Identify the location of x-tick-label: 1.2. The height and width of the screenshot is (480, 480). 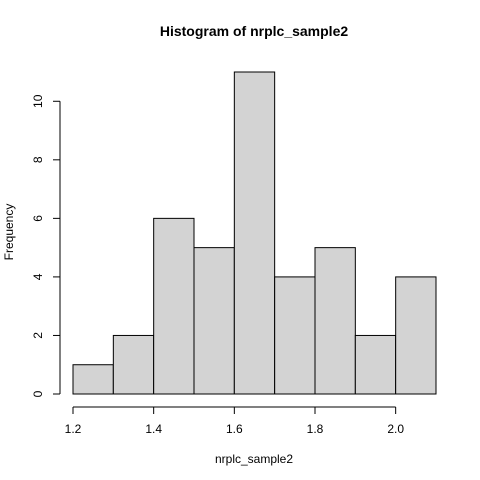
(73, 429).